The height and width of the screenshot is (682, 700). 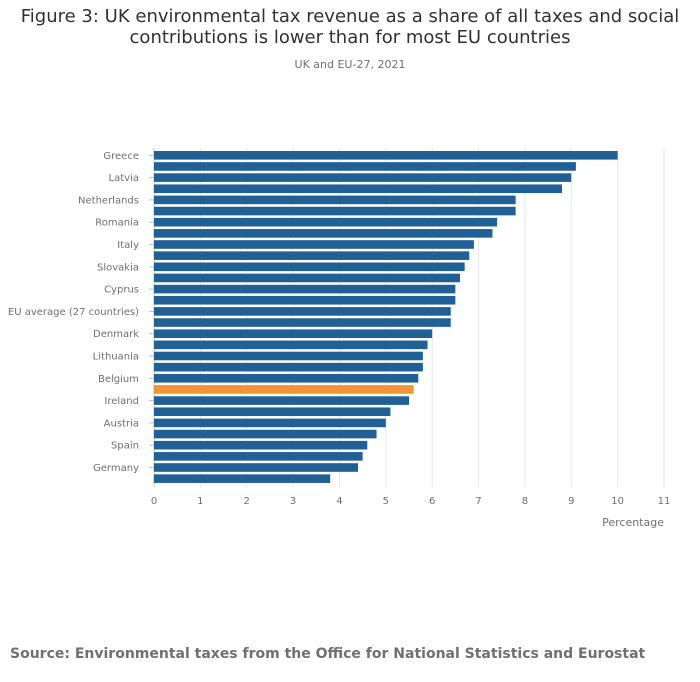 I want to click on x-tick-label: 8, so click(x=525, y=501).